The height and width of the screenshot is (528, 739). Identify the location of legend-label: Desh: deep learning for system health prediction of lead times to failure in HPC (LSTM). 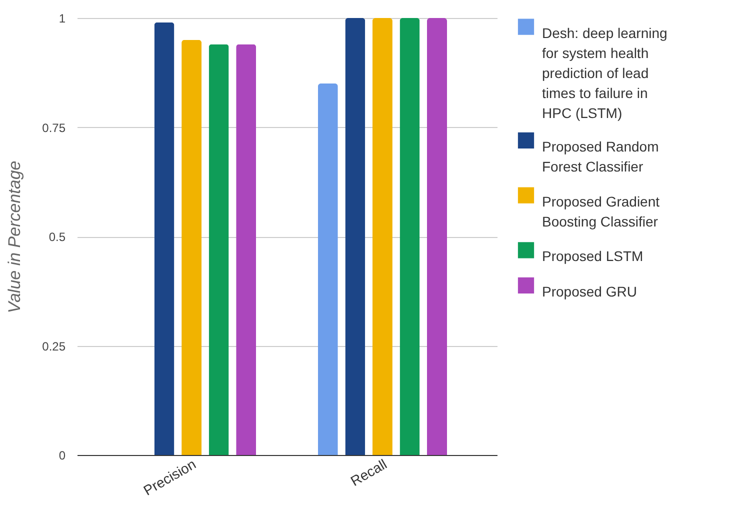
(605, 72).